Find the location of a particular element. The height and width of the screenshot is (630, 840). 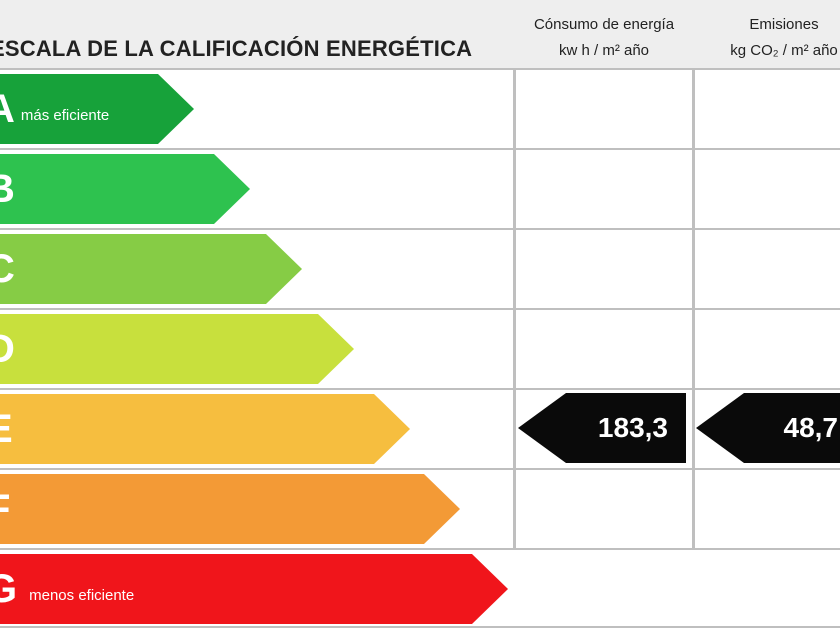

co2-column-title: Emisiones is located at coordinates (784, 24).